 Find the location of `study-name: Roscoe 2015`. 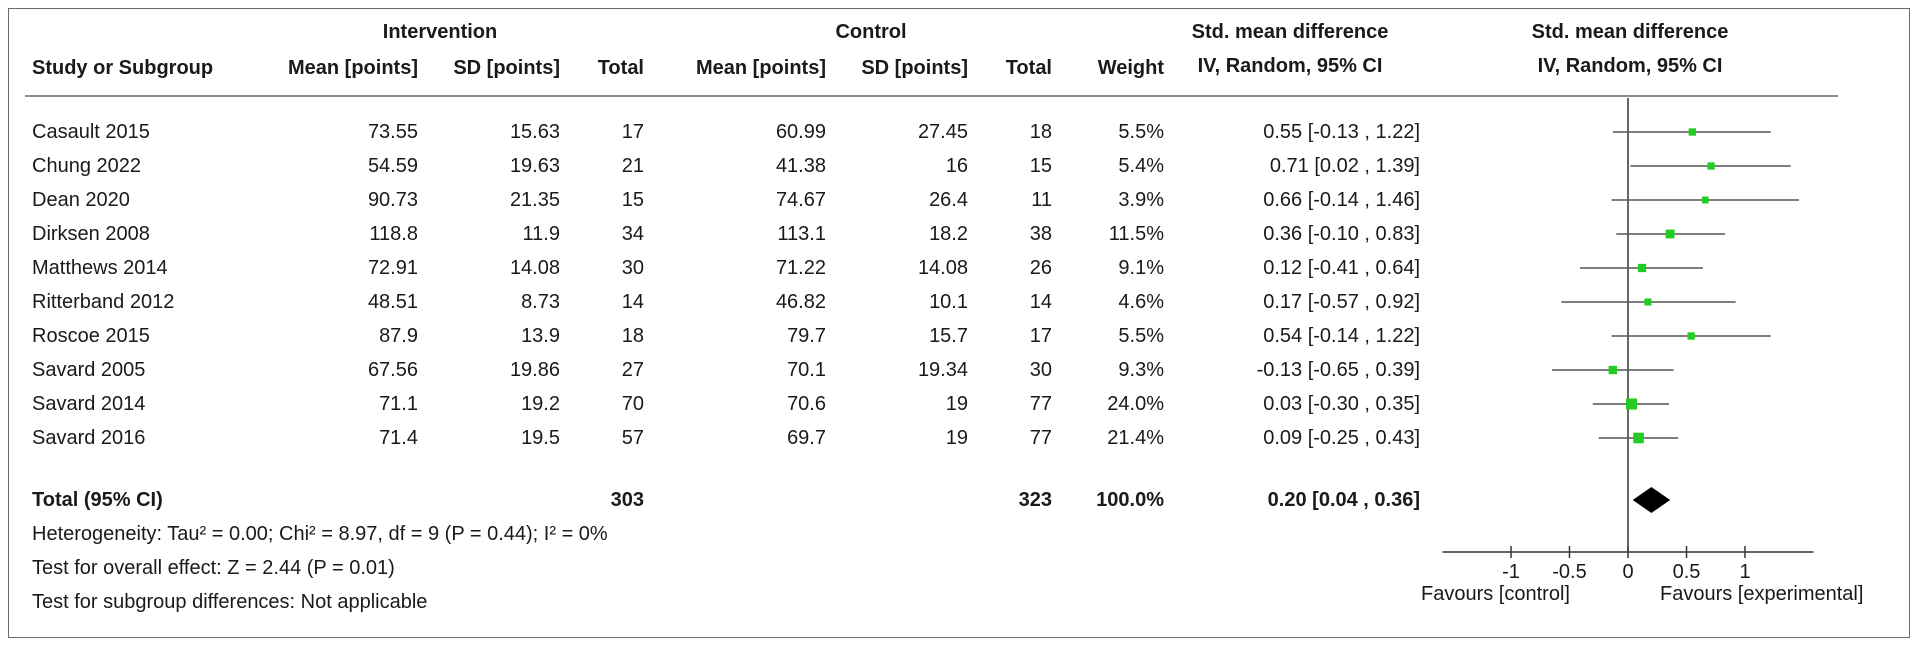

study-name: Roscoe 2015 is located at coordinates (91, 336).